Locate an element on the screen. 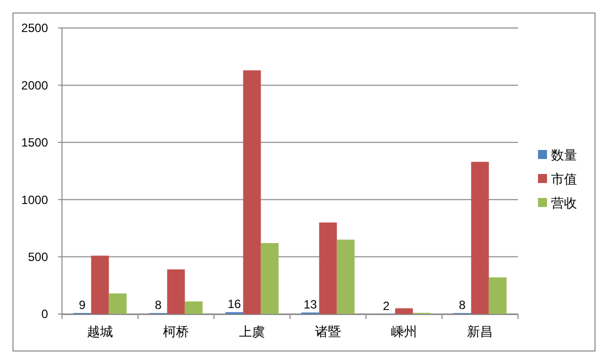 The height and width of the screenshot is (360, 604). data-label: 16 is located at coordinates (235, 304).